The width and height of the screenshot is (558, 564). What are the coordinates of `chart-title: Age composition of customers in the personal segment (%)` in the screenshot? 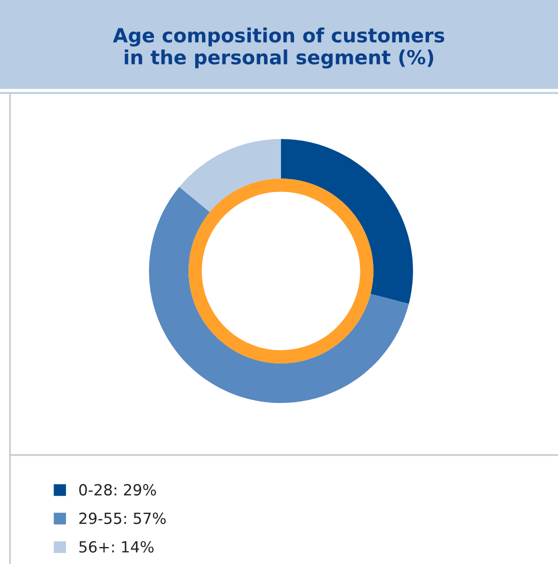 It's located at (278, 48).